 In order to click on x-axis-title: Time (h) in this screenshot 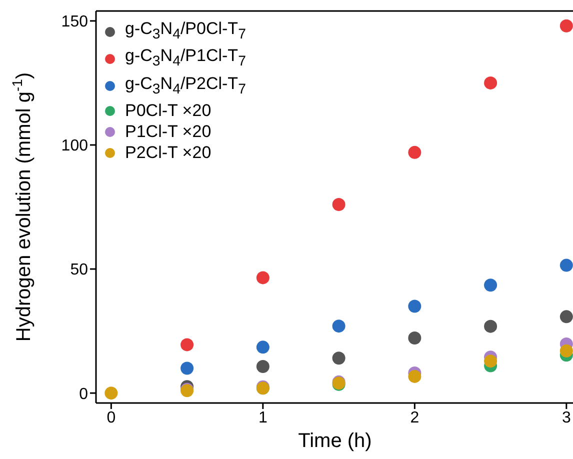, I will do `click(335, 441)`.